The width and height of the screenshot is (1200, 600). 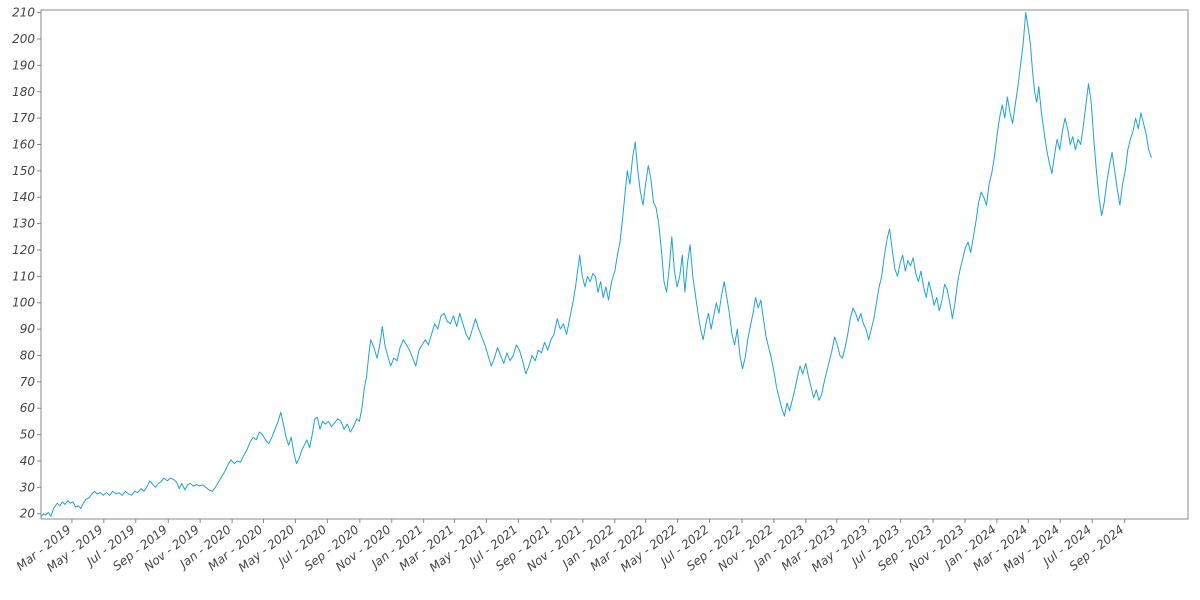 What do you see at coordinates (23, 224) in the screenshot?
I see `y-tick-label: 130` at bounding box center [23, 224].